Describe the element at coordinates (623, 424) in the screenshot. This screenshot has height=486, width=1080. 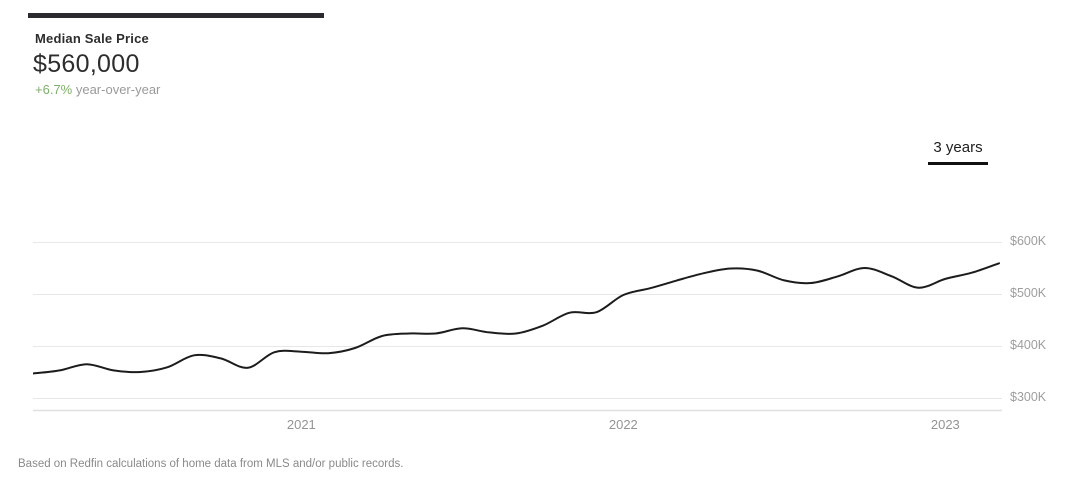
I see `x-tick-label: 2022` at that location.